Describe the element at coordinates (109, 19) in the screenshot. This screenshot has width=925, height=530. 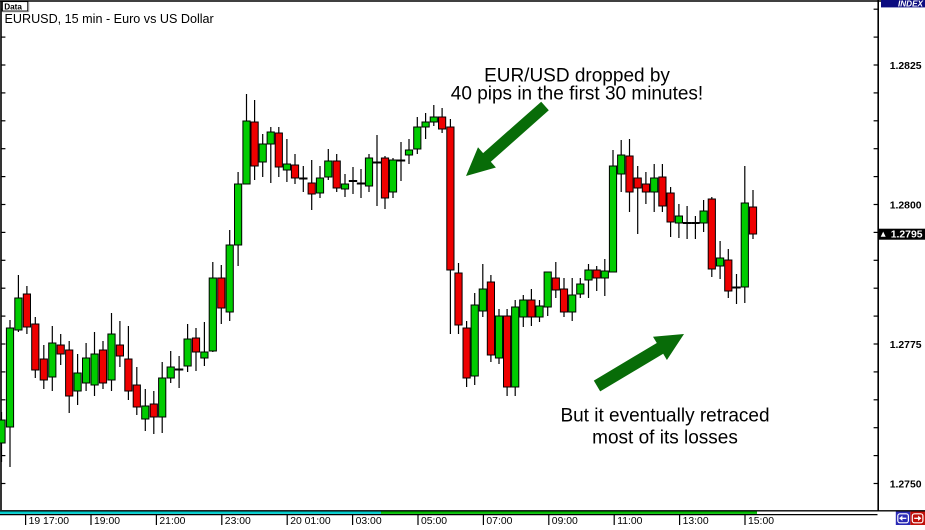
I see `svg-text:EURUSD, 15 min - Euro vs US Do: EURUSD, 15 min - Euro vs US Dollar` at that location.